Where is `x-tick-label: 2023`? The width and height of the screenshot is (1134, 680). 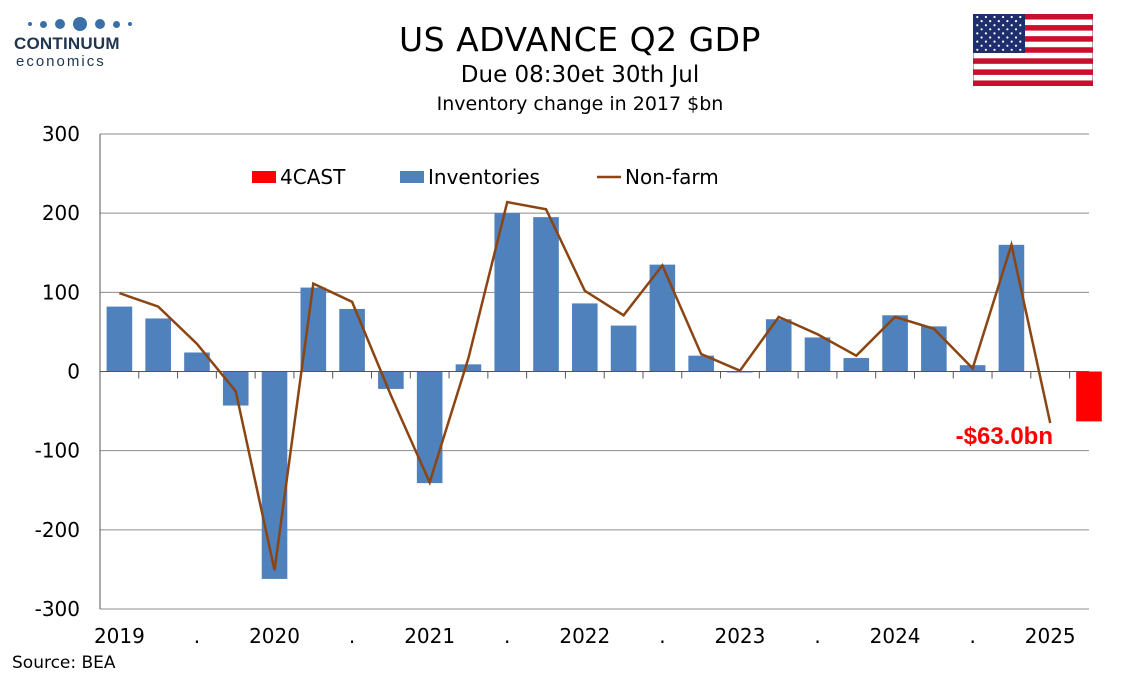
x-tick-label: 2023 is located at coordinates (739, 636).